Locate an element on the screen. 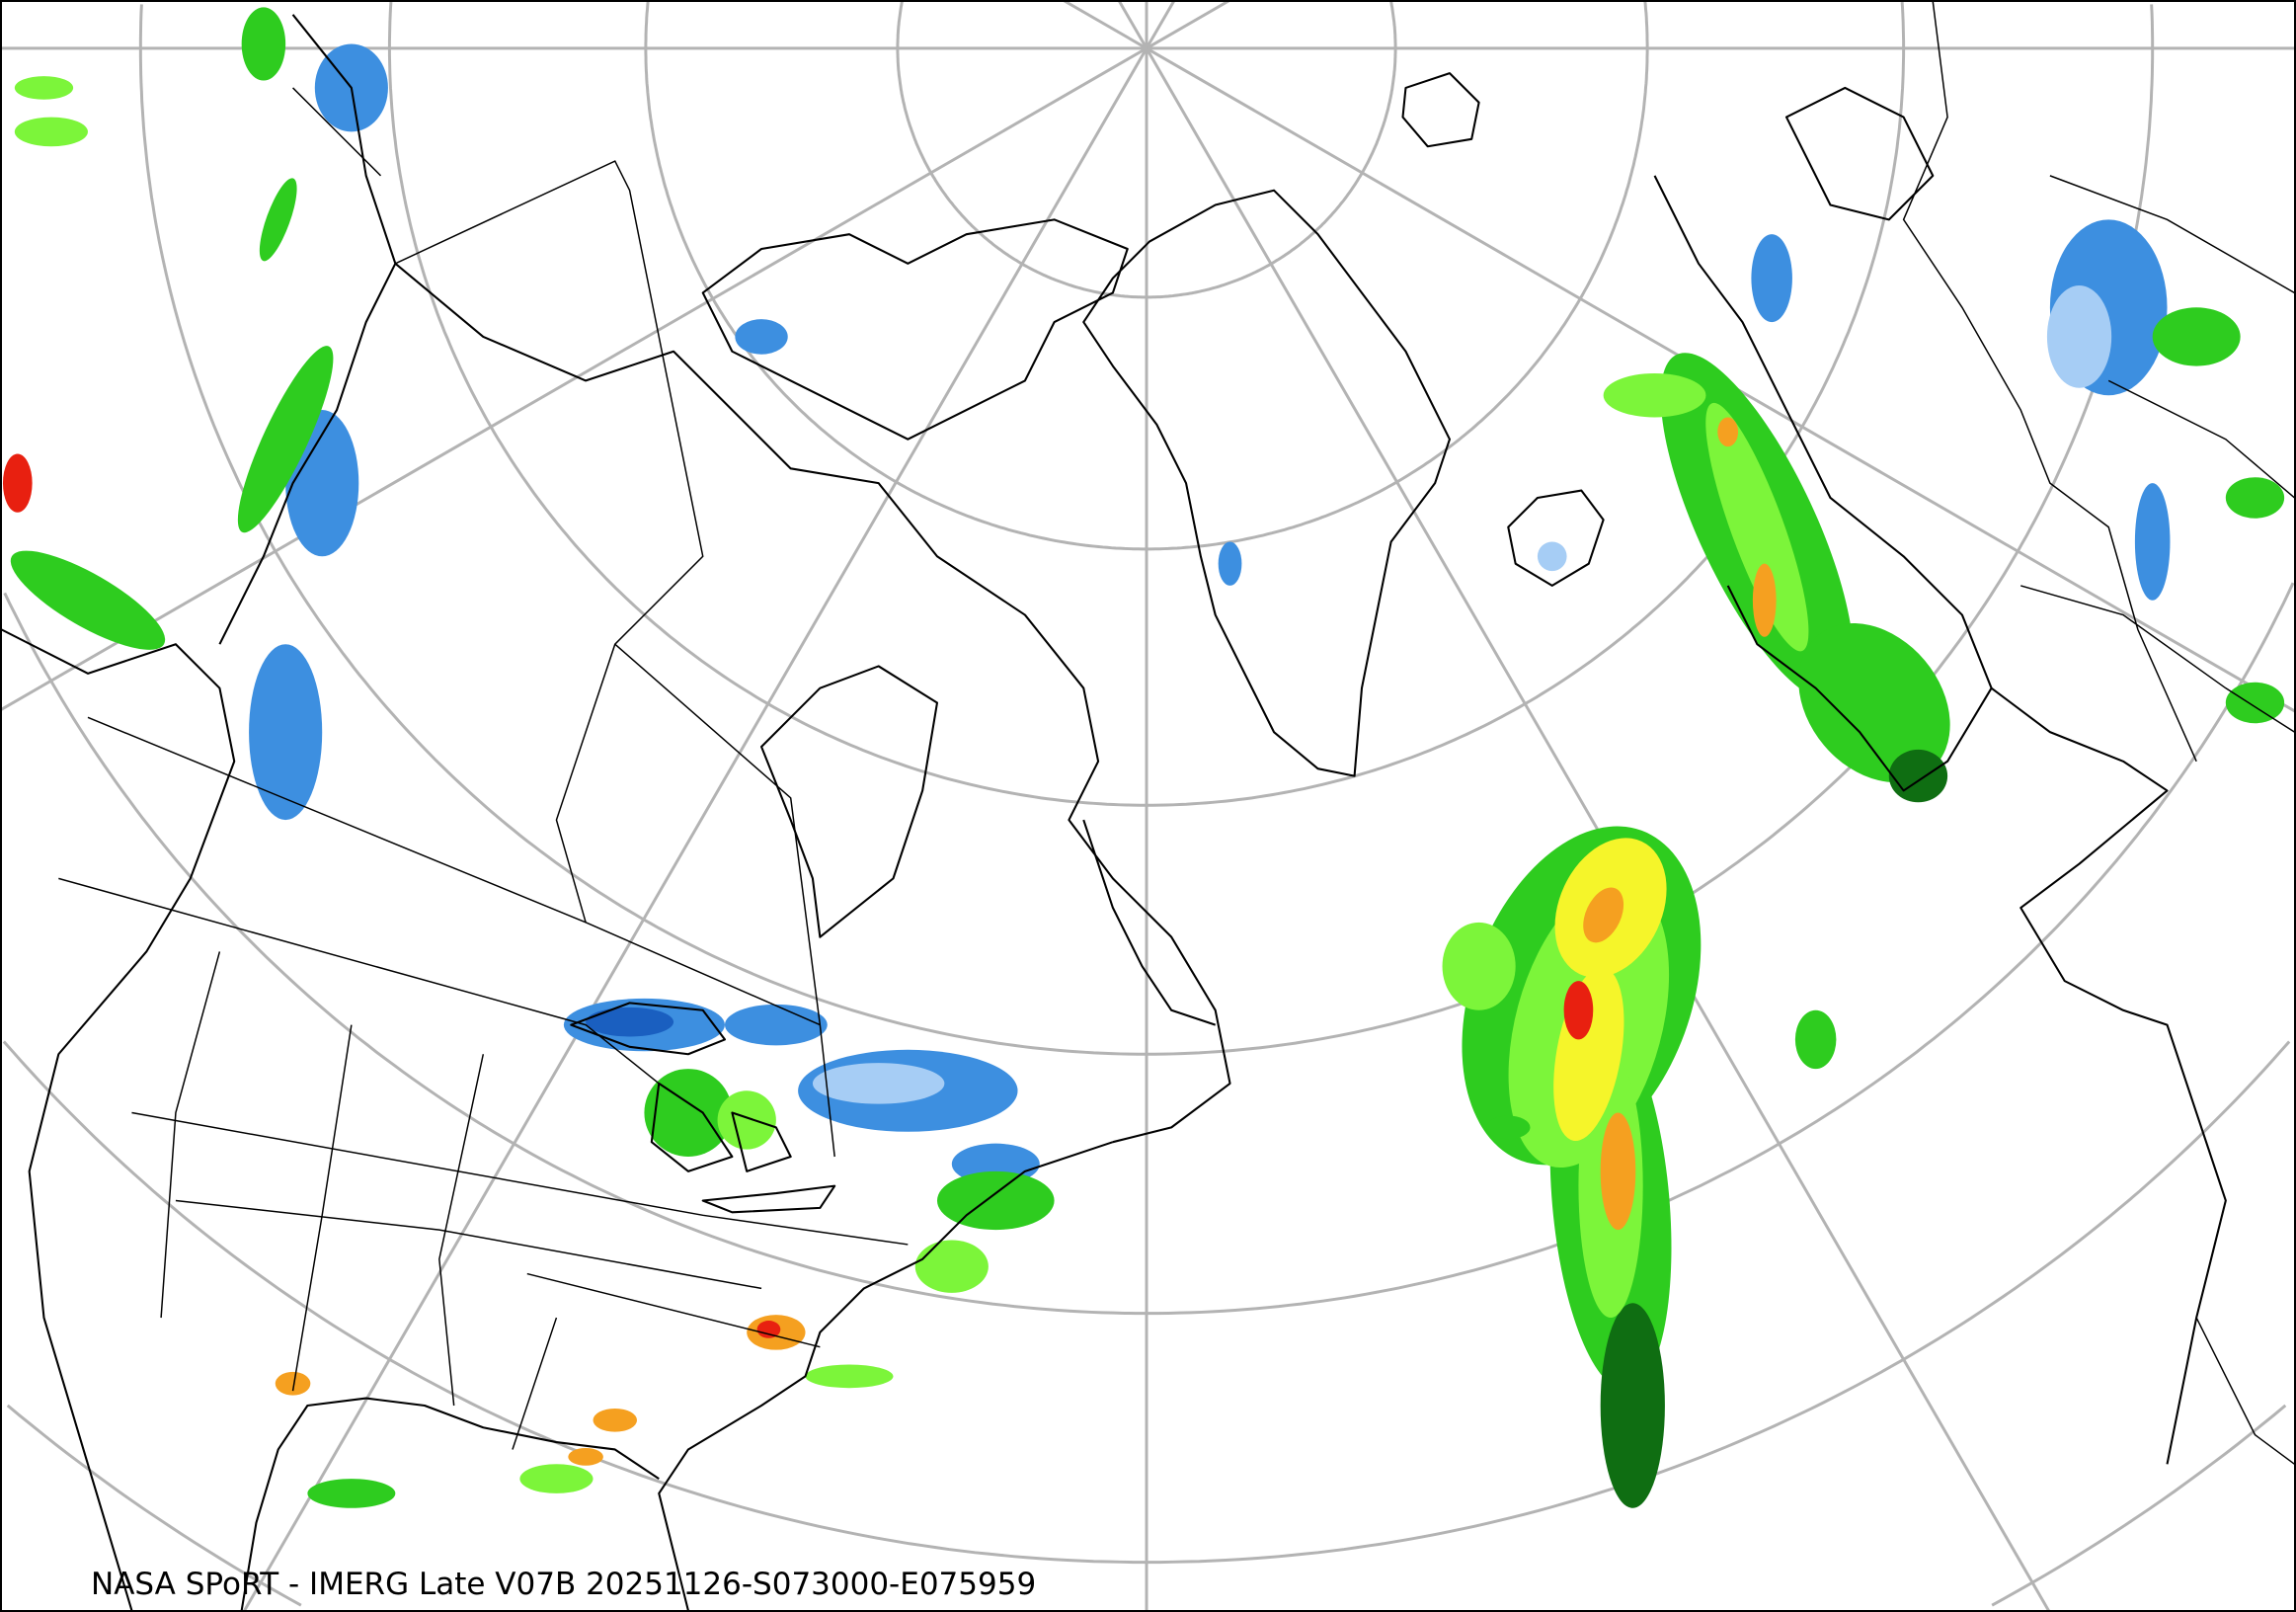  precip-pacific is located at coordinates (149, 328).